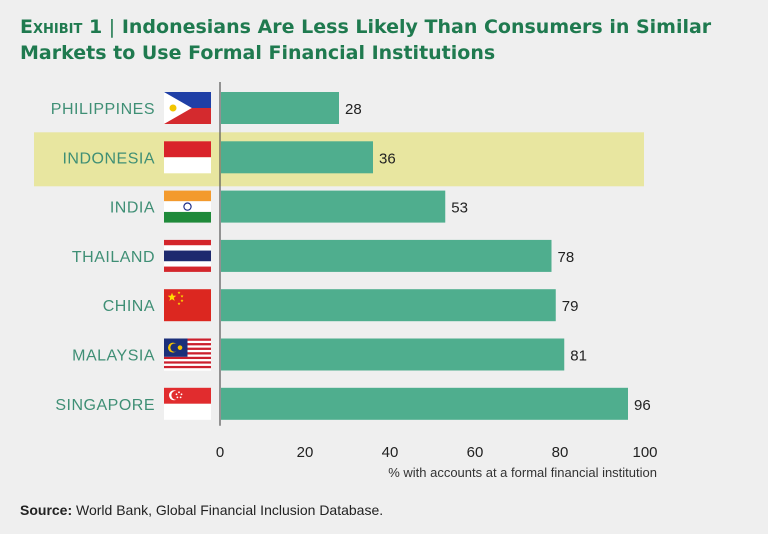  I want to click on data-label: 79, so click(570, 306).